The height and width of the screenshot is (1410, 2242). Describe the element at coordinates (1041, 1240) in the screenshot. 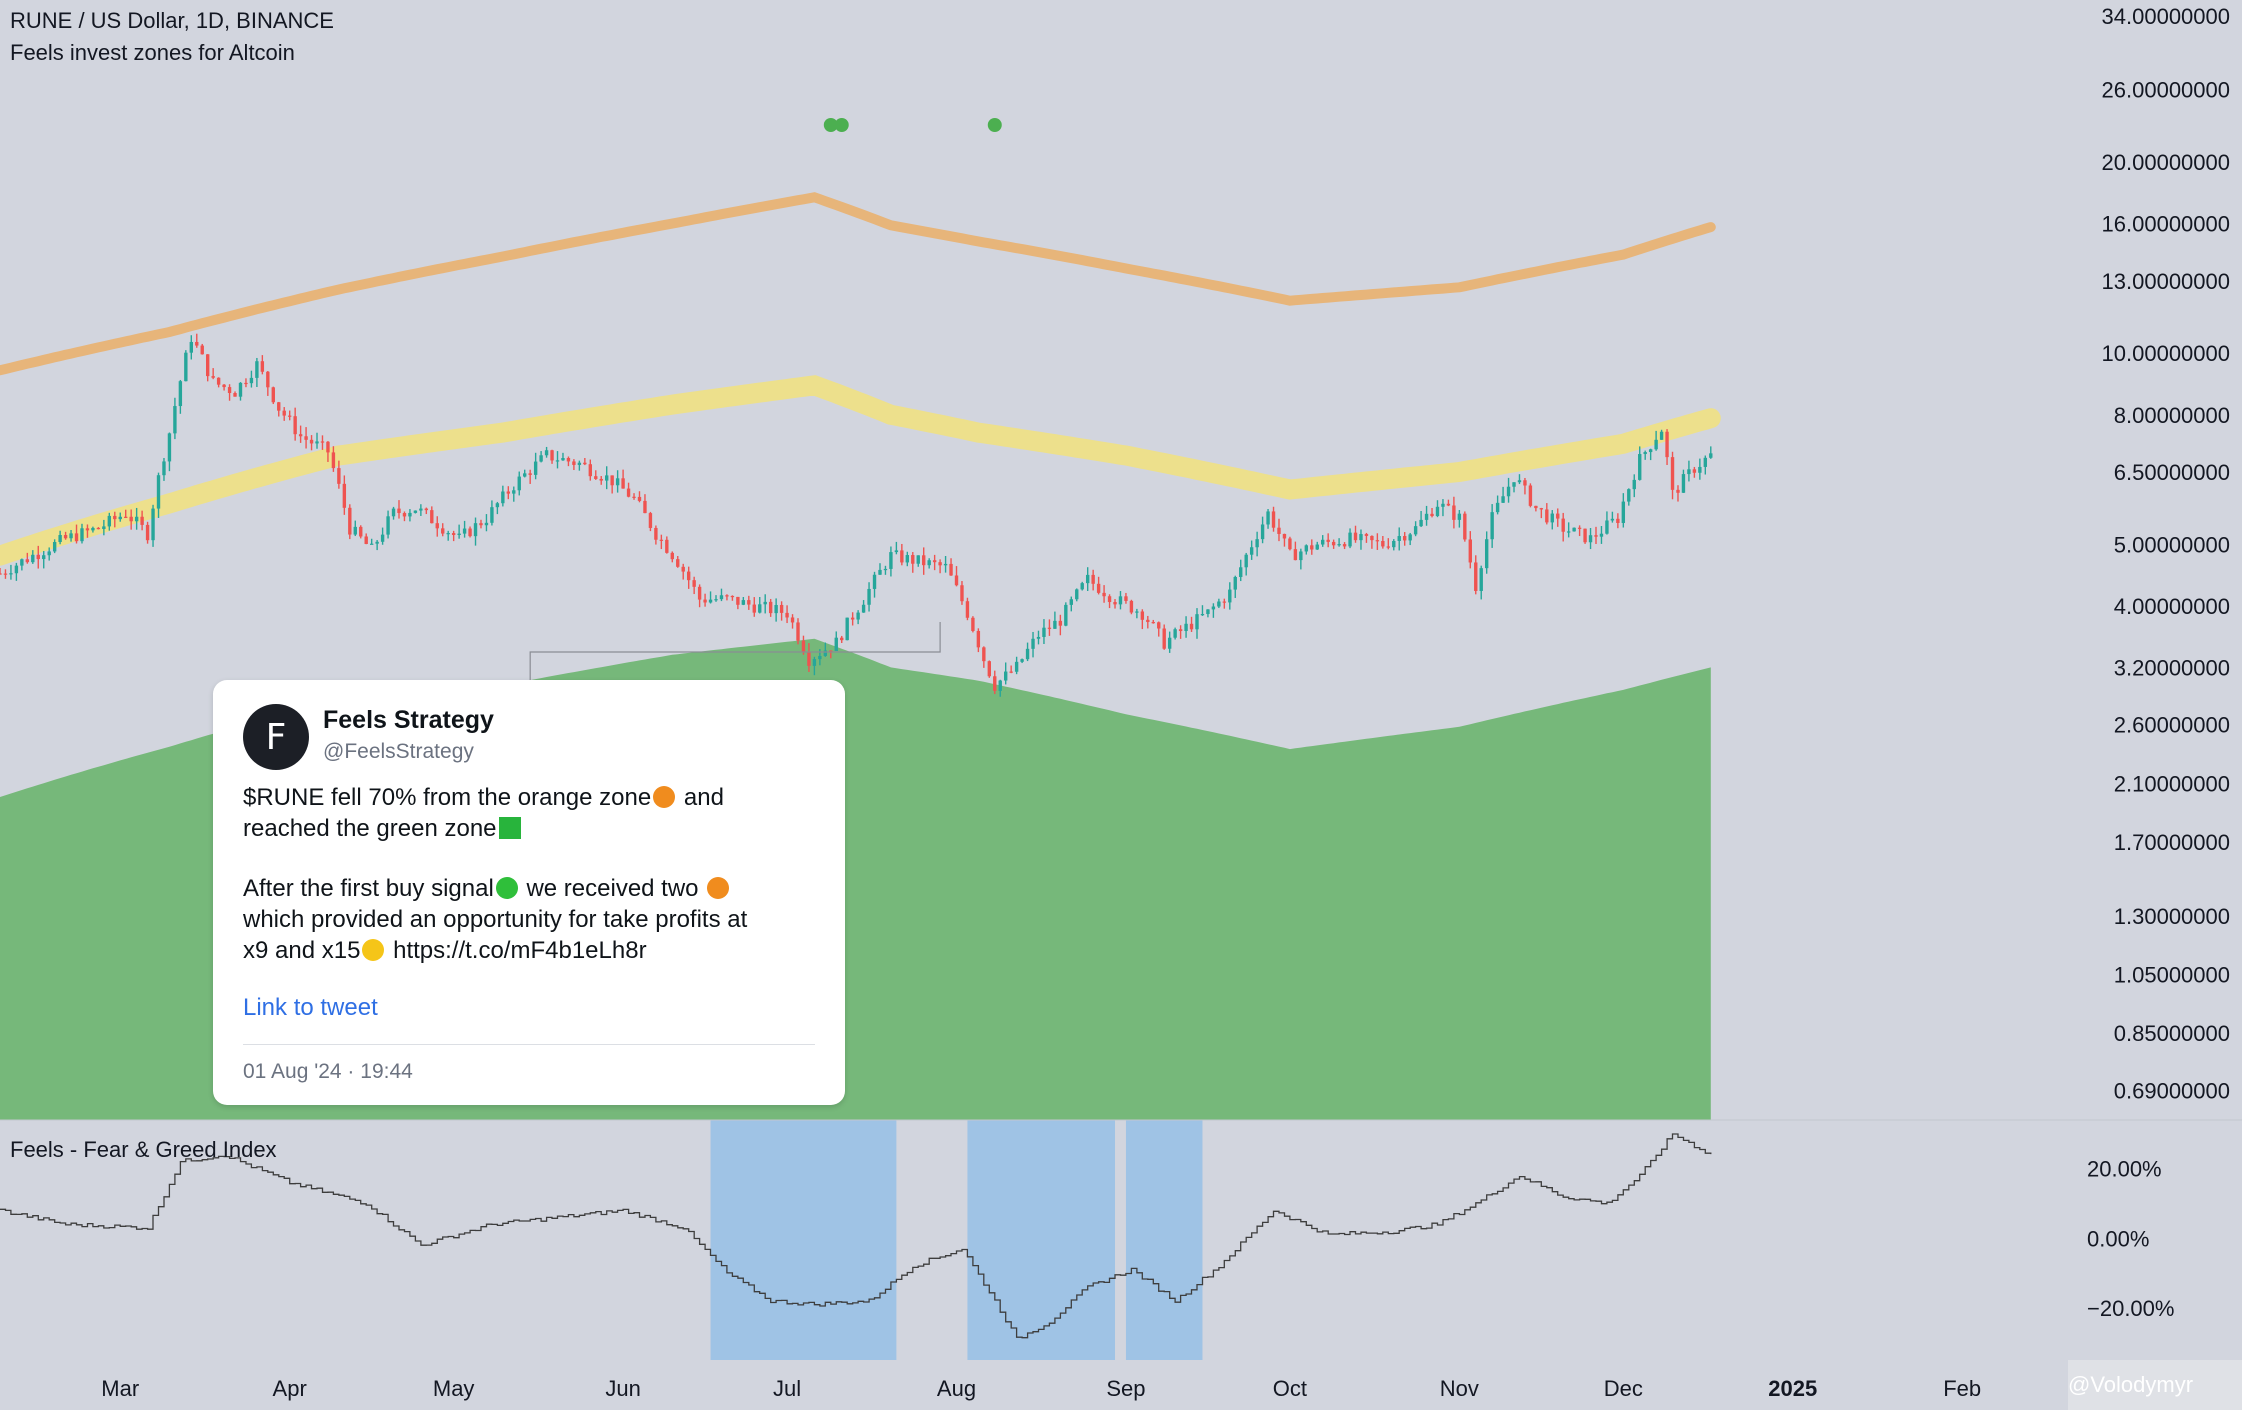

I see `fear-zone` at that location.